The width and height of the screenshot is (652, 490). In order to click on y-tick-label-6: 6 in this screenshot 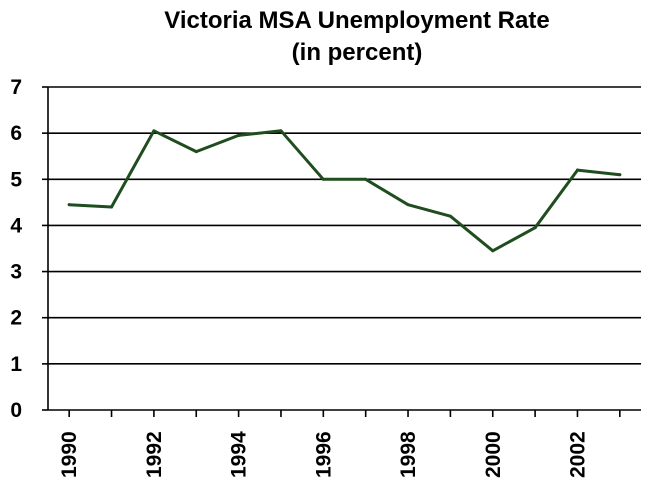, I will do `click(16, 133)`.